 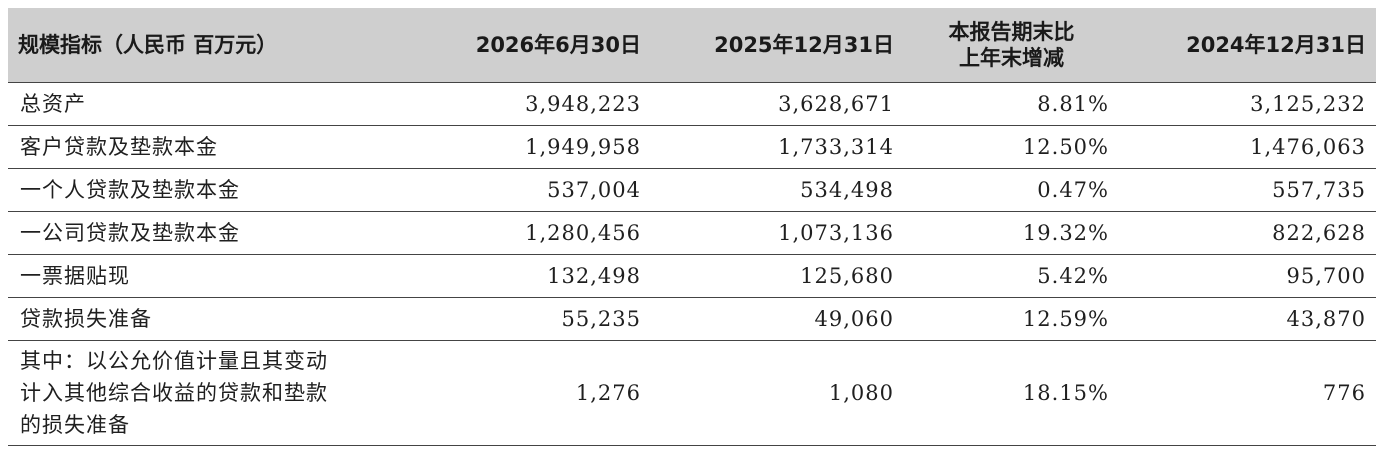 I want to click on table-row: 一票据贴现 132,498 125,680 5.42% 95,700, so click(x=692, y=276).